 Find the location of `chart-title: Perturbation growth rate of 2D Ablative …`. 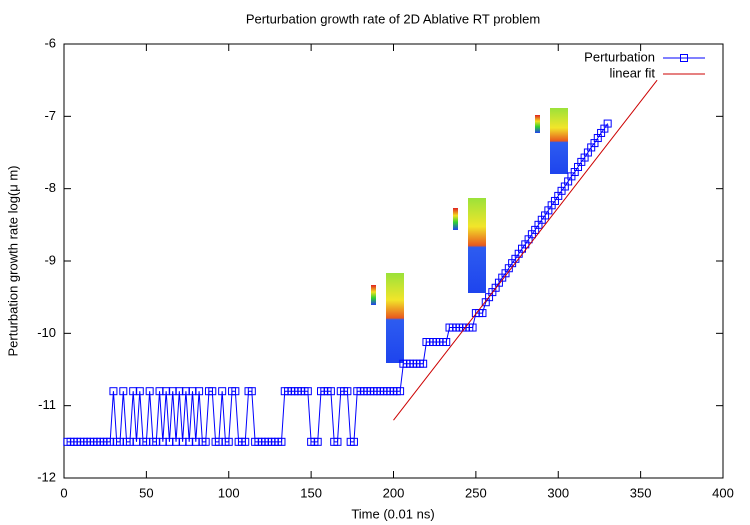

chart-title: Perturbation growth rate of 2D Ablative … is located at coordinates (393, 18).